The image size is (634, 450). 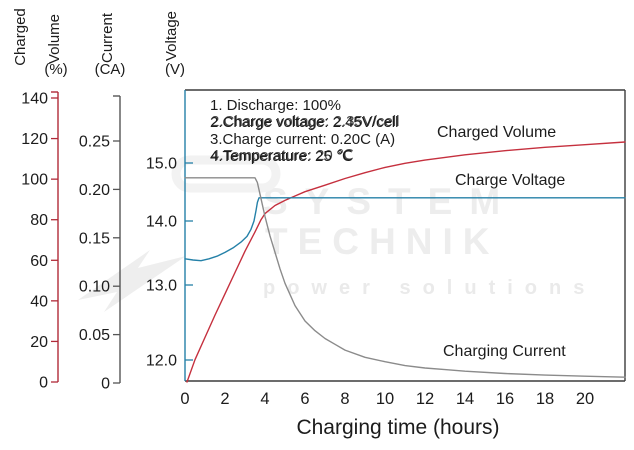 I want to click on current-tick-label: 0.20, so click(x=94, y=190).